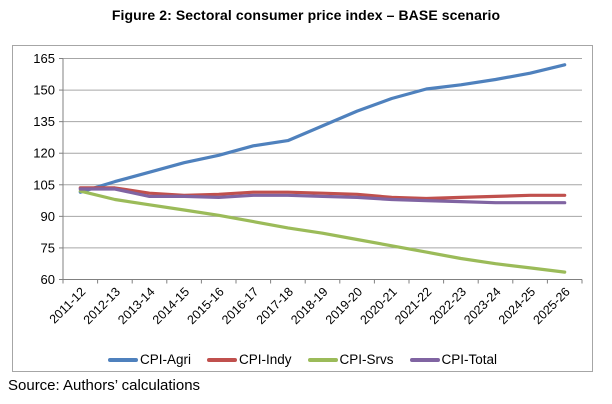  Describe the element at coordinates (104, 385) in the screenshot. I see `source-note: Source: Authors’ calculations` at that location.